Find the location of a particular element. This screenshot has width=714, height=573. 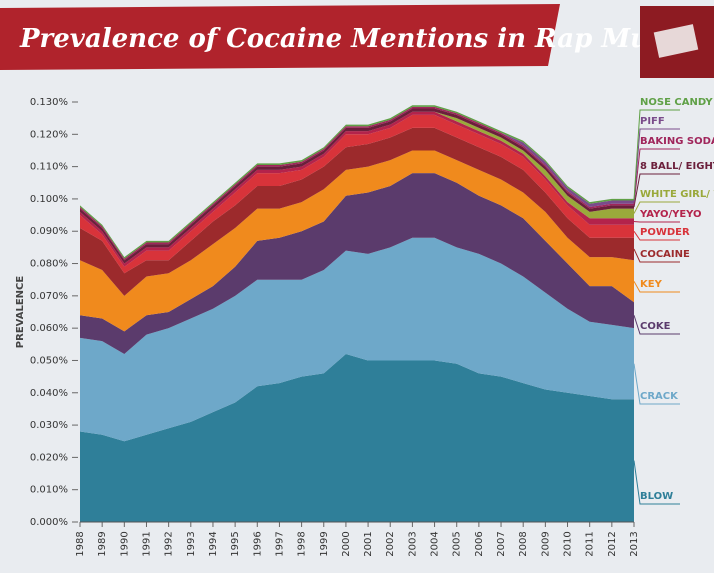

x-tick-label: 1991 is located at coordinates (146, 543).